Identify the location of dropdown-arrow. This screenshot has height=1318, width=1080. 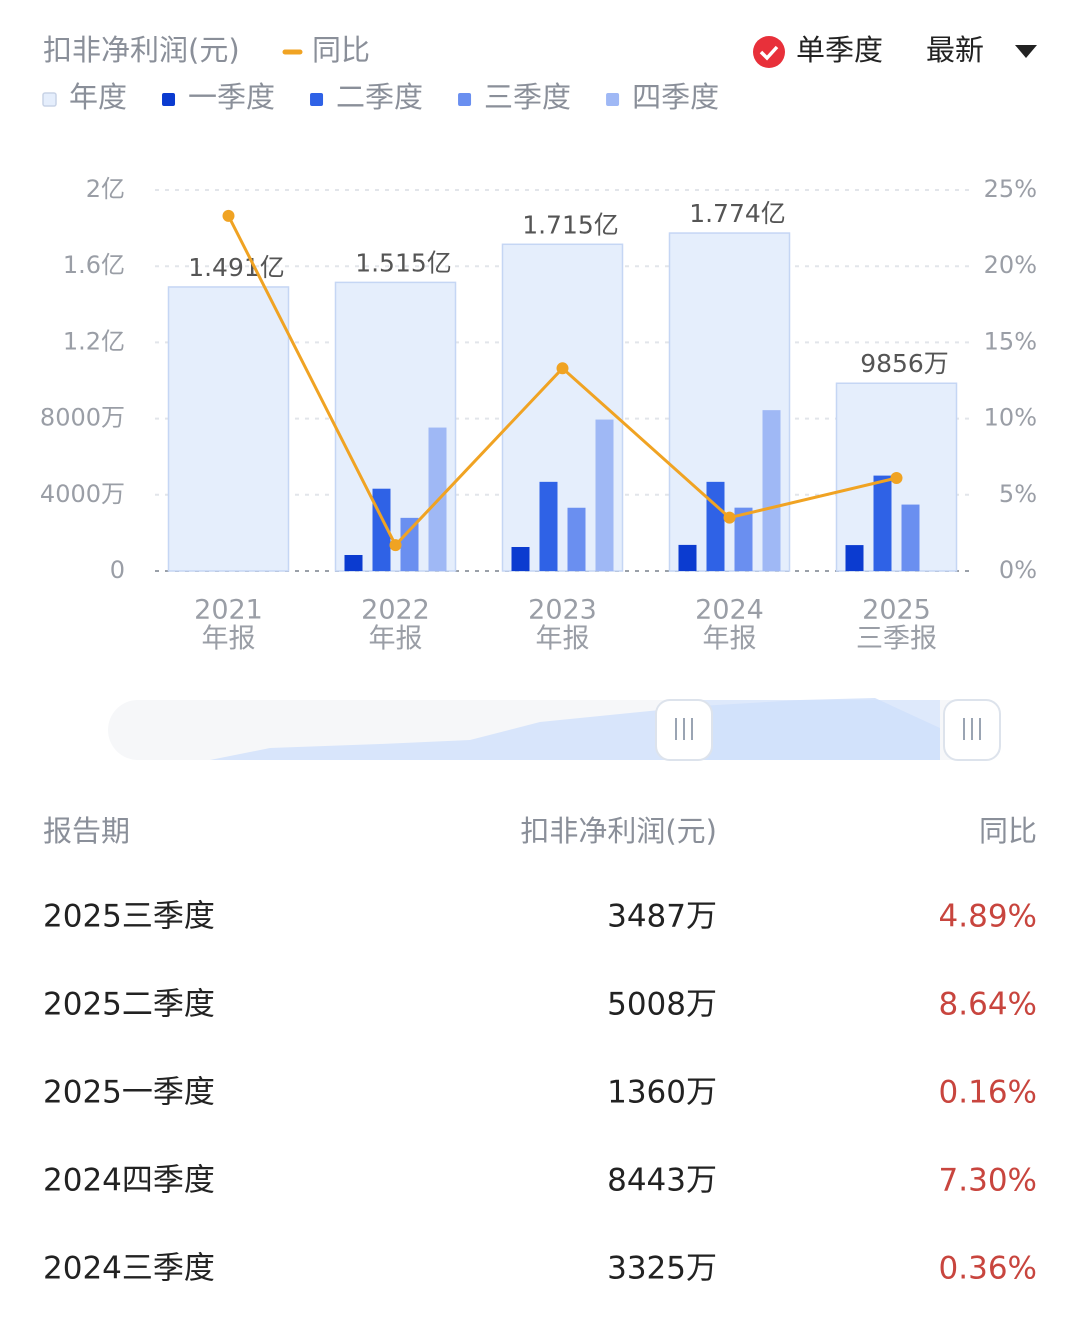
(1026, 51).